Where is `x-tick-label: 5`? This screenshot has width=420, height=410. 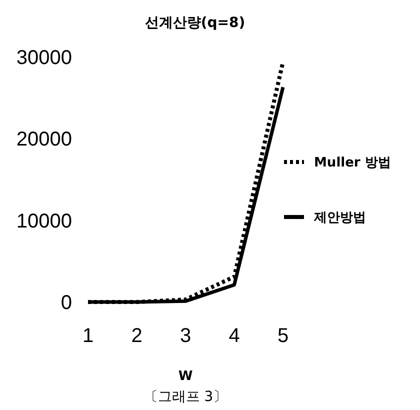
x-tick-label: 5 is located at coordinates (283, 336).